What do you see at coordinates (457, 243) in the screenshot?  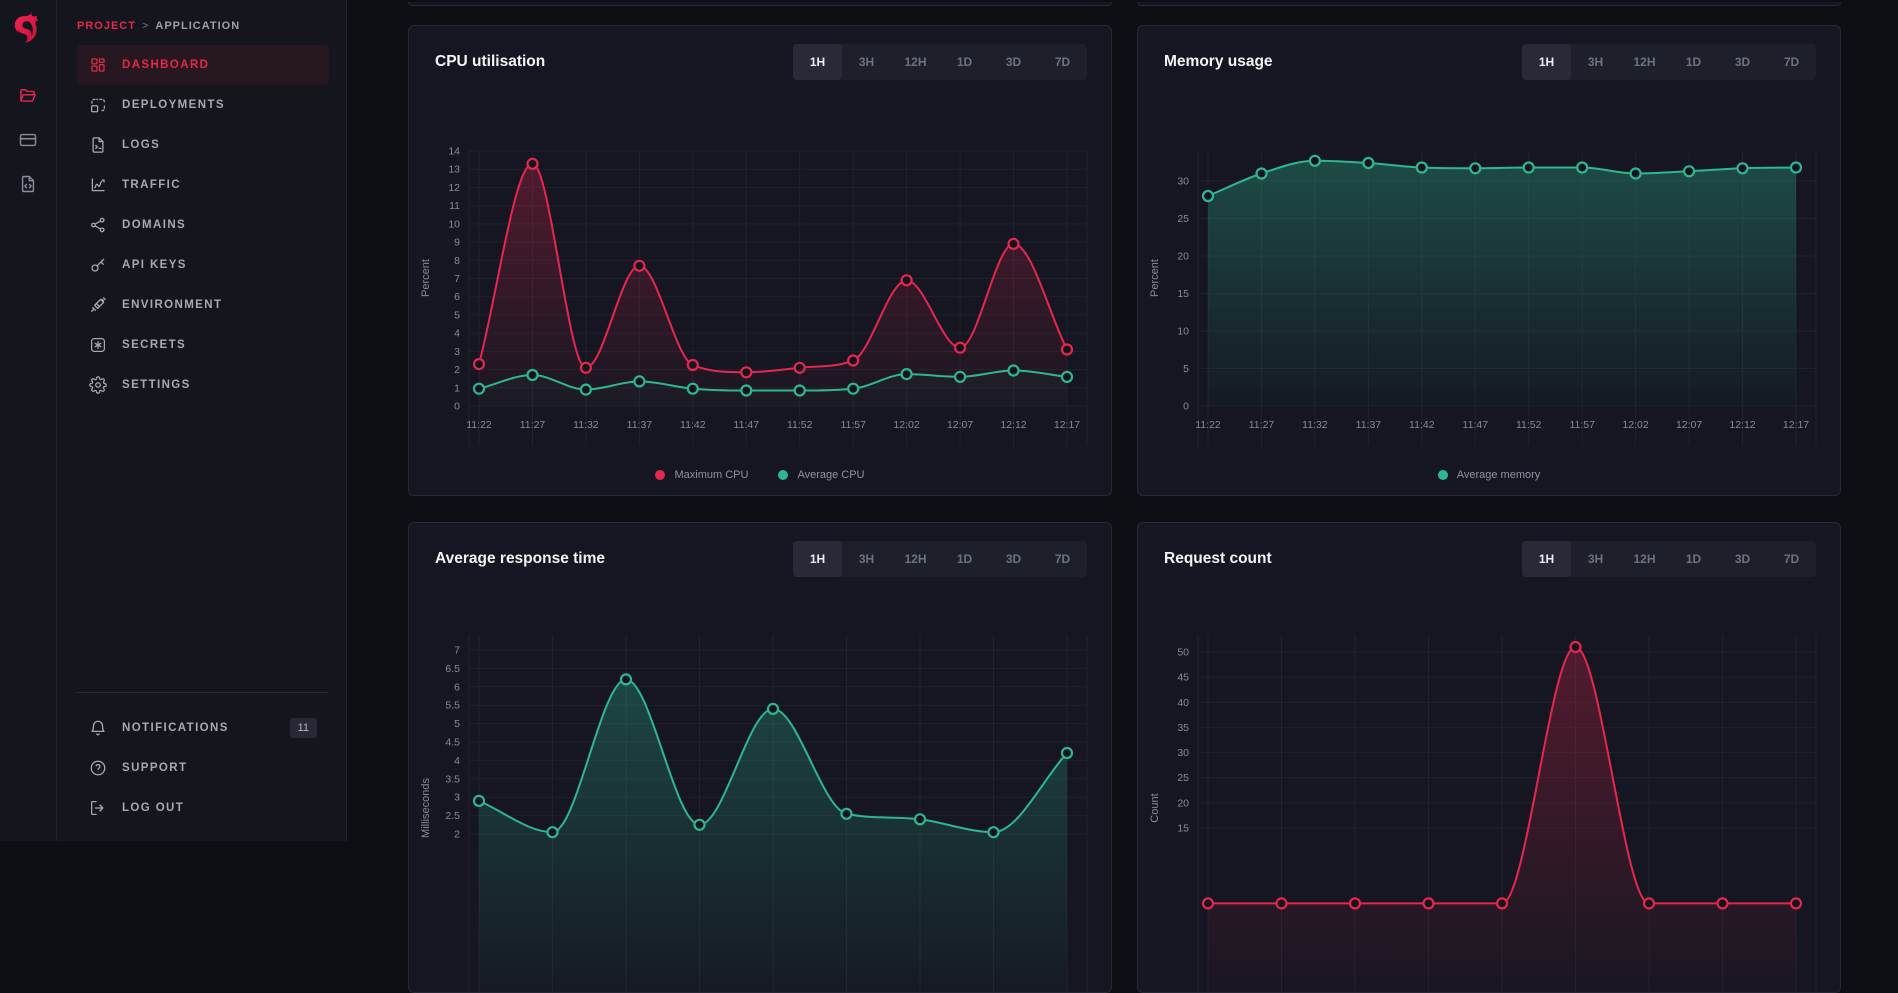 I see `svg-text: 9` at bounding box center [457, 243].